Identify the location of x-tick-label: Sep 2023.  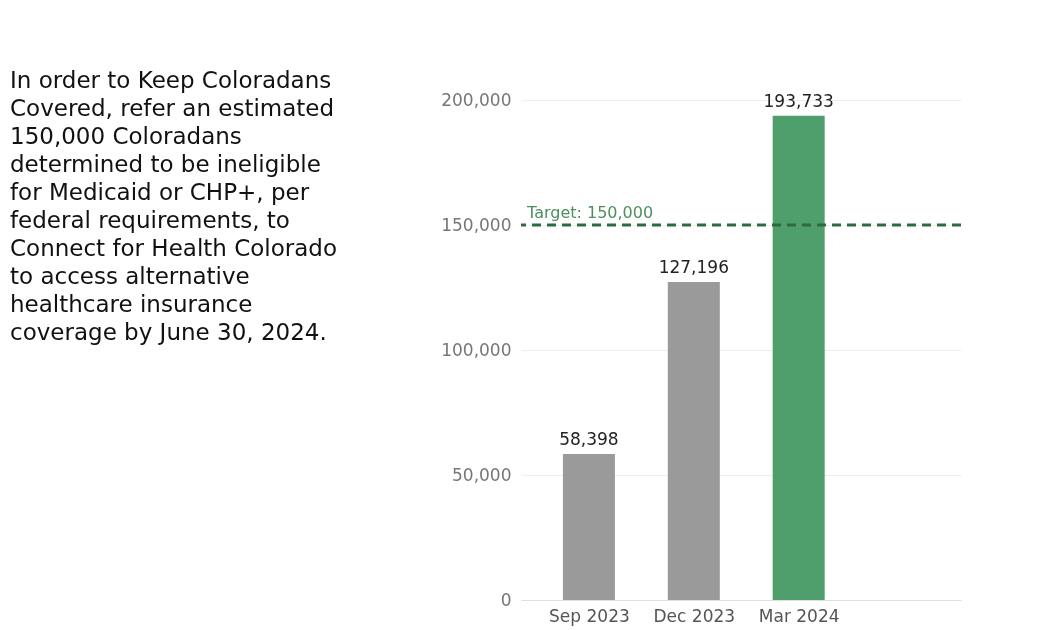
(589, 615).